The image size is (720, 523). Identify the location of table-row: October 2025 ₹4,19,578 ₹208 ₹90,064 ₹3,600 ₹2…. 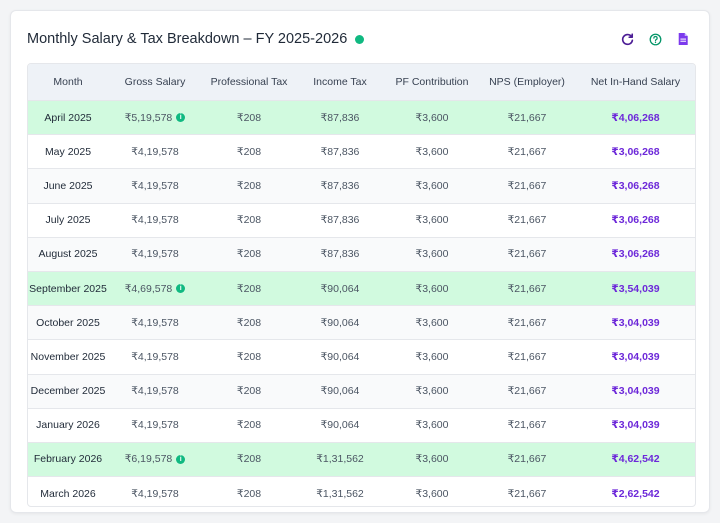
(361, 323).